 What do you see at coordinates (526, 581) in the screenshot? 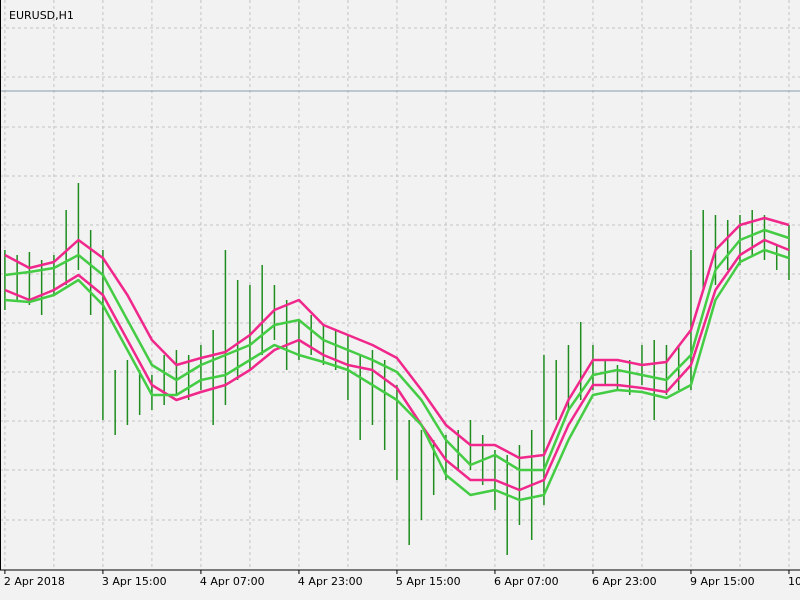
I see `x-tick-label: 6 Apr 07:00` at bounding box center [526, 581].